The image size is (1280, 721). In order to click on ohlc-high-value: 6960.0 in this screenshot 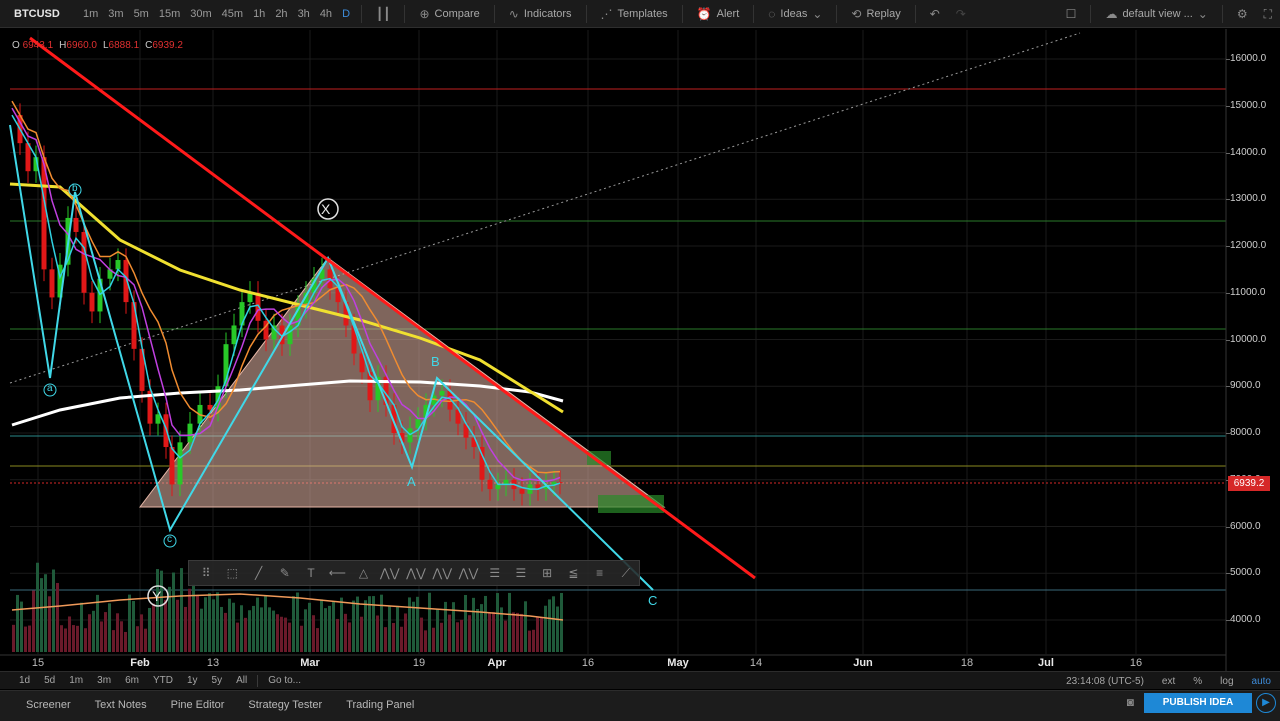, I will do `click(81, 45)`.